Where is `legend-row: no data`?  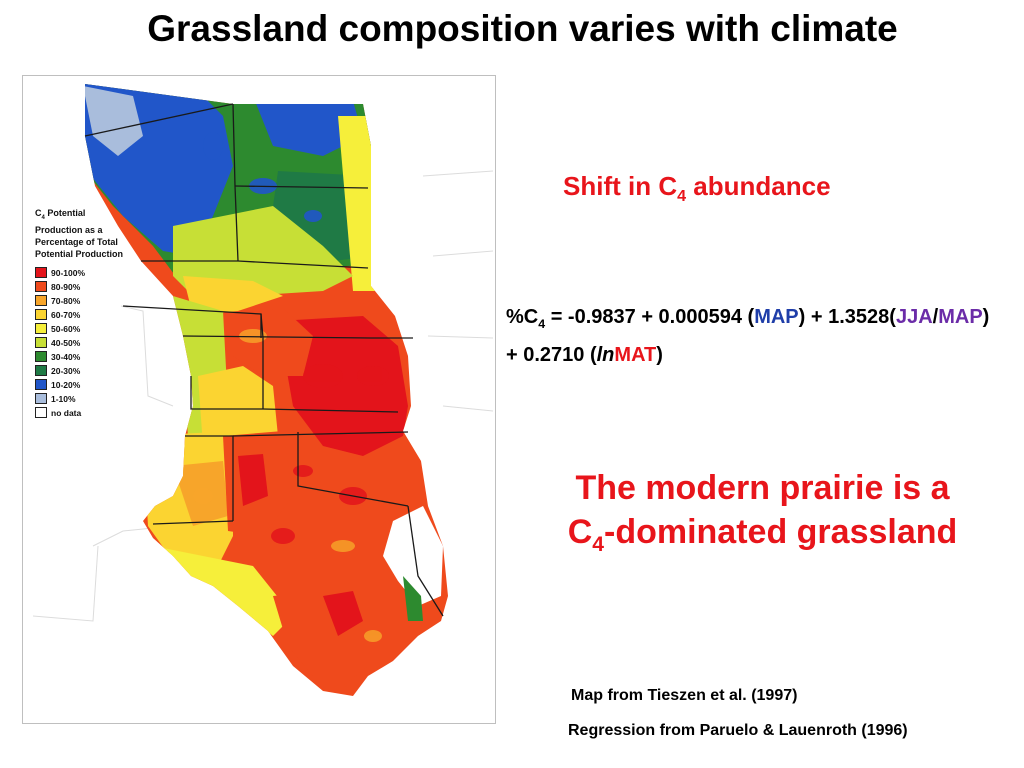
legend-row: no data is located at coordinates (80, 413).